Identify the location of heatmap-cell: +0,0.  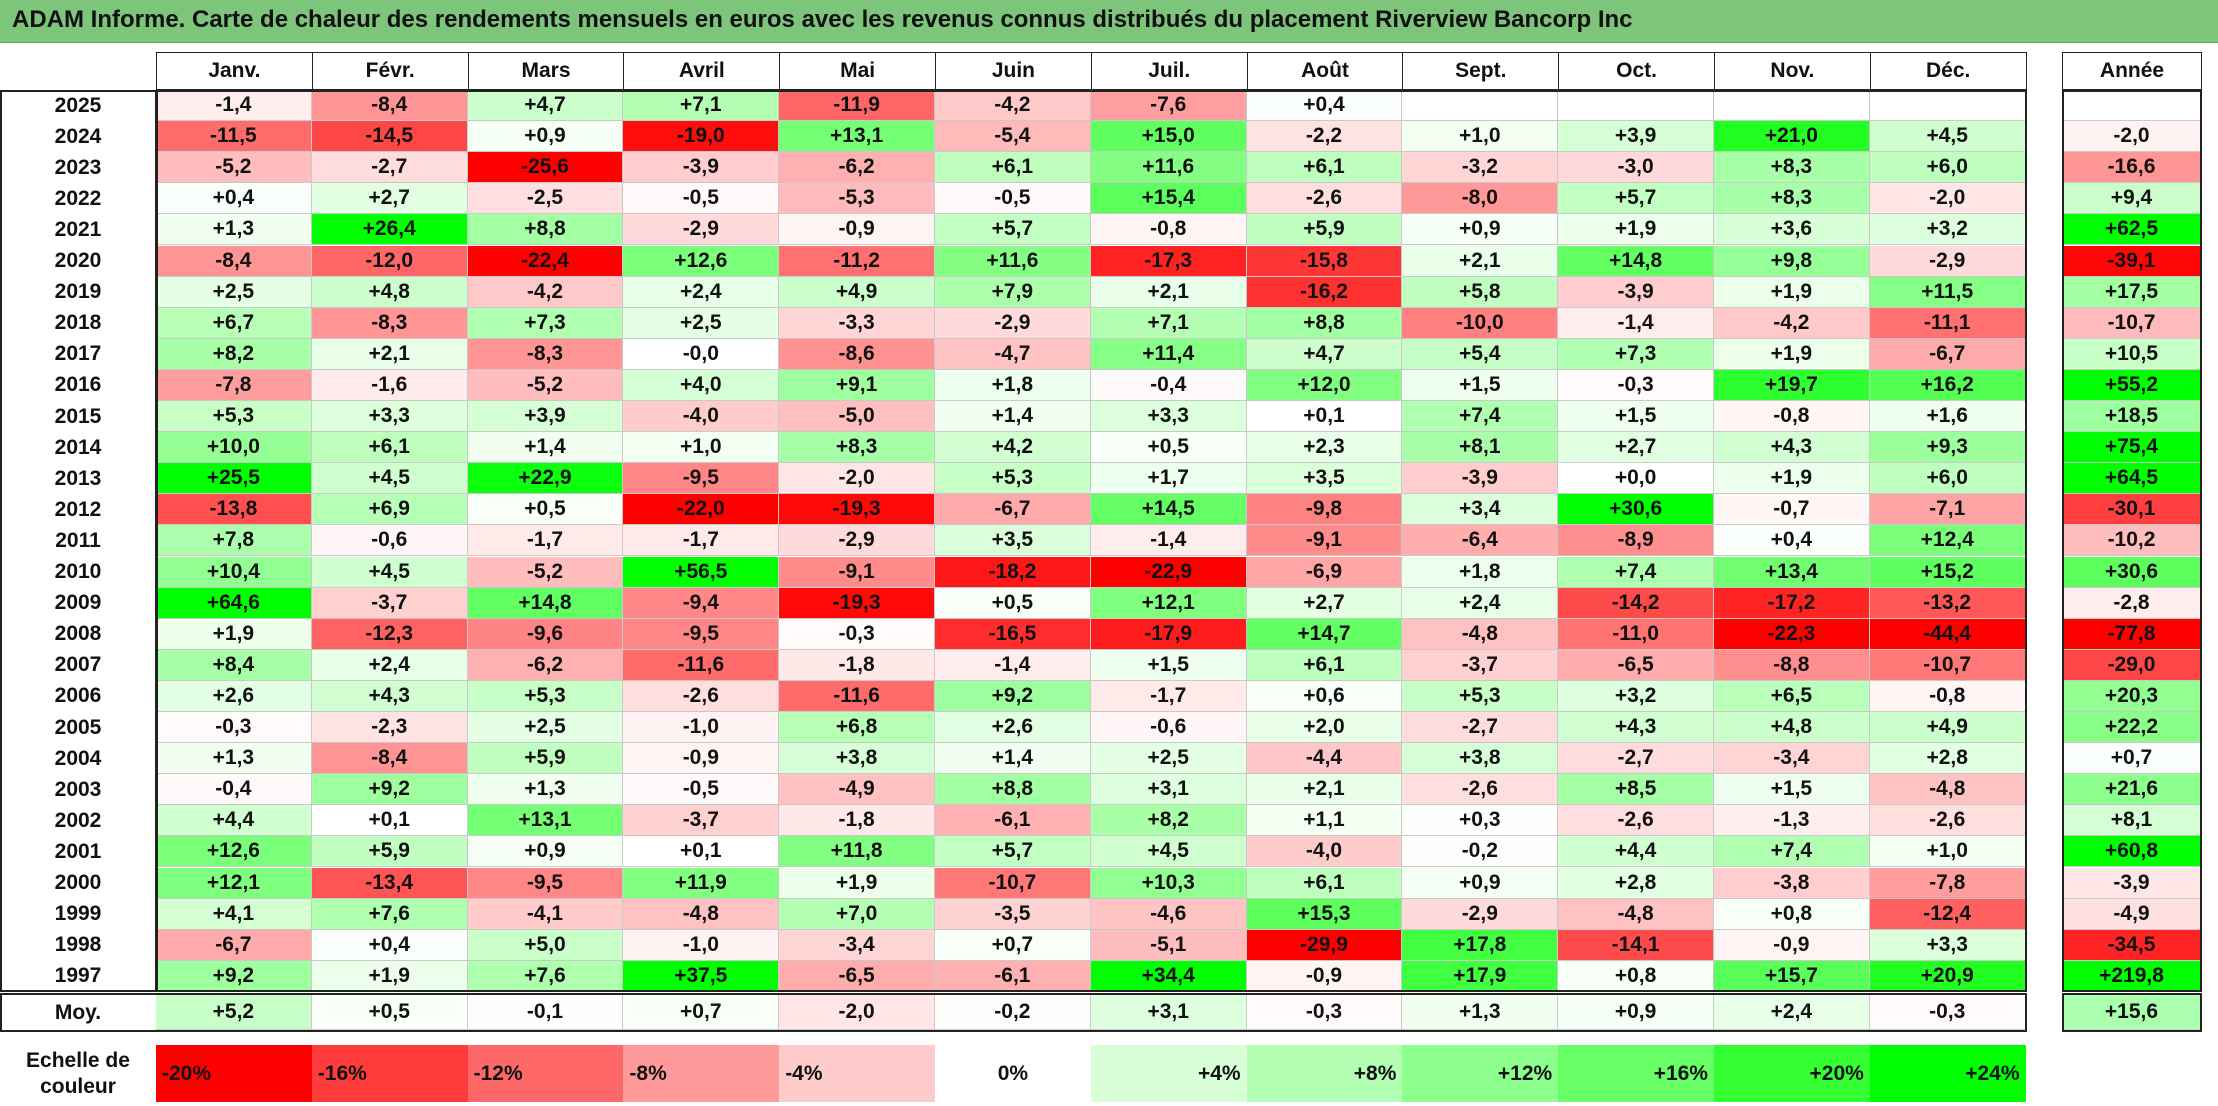
(1636, 479).